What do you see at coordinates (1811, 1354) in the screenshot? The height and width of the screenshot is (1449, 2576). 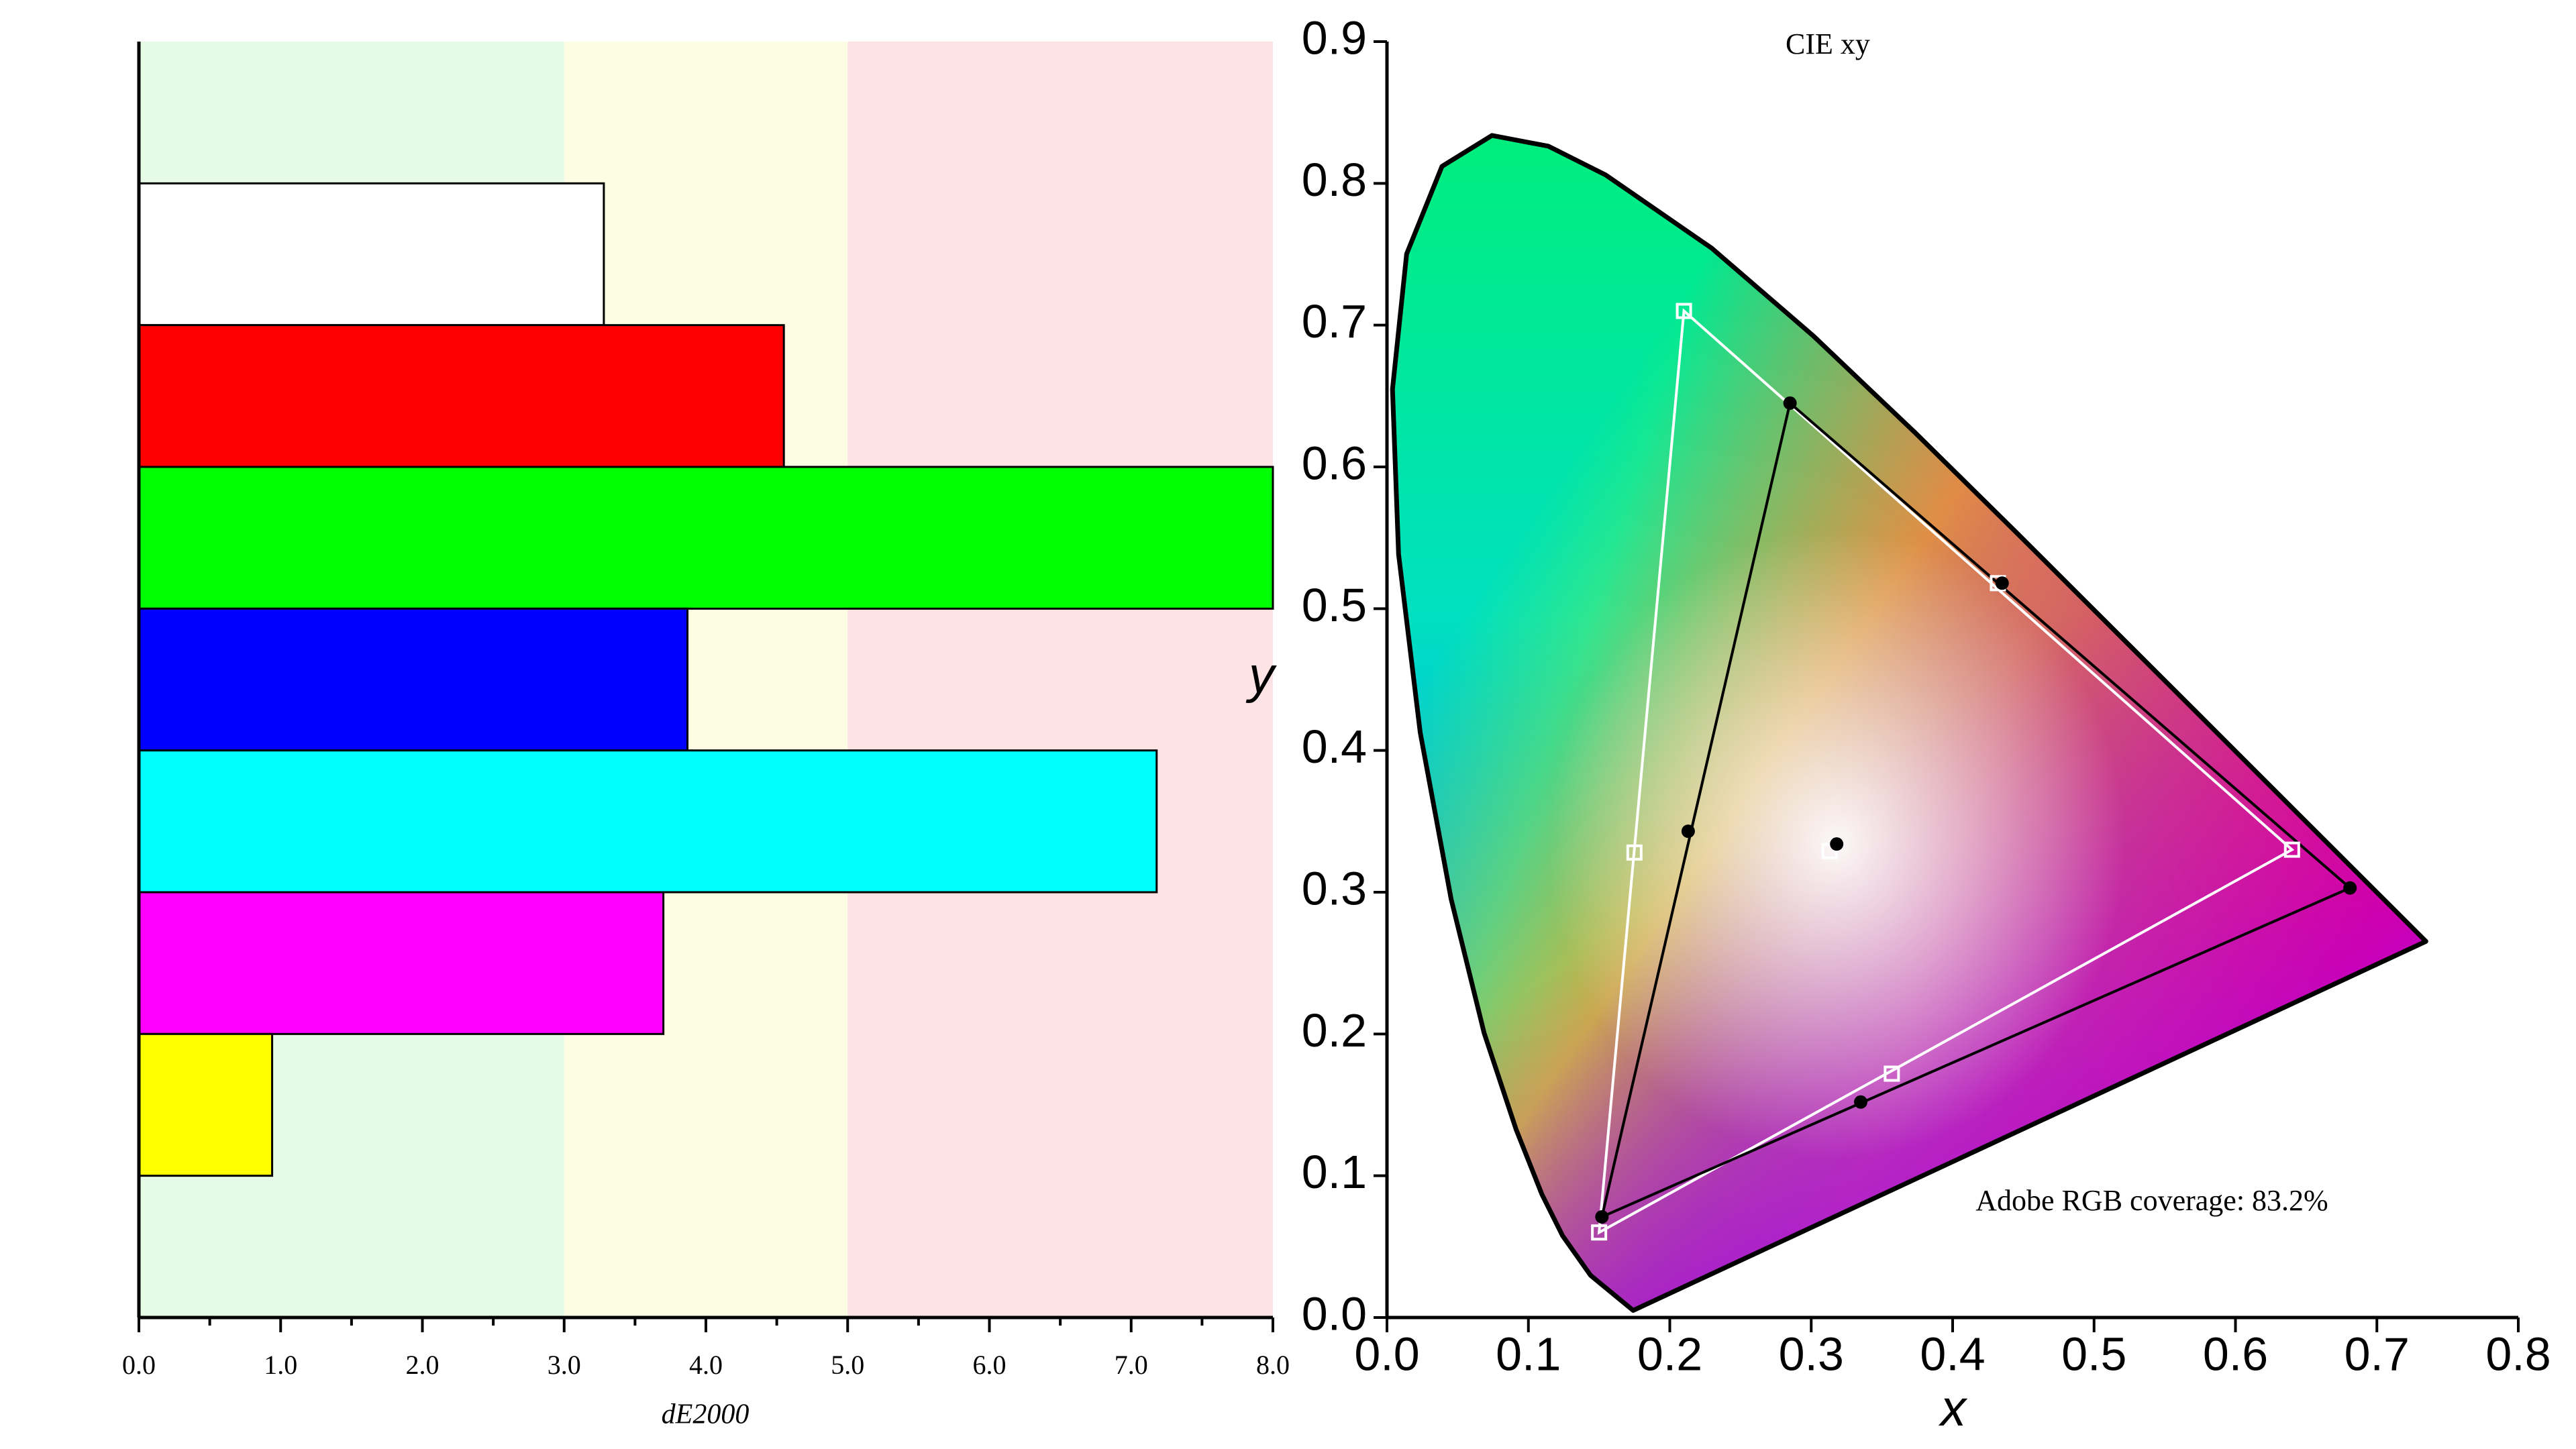 I see `x-tick-label: 0.3` at bounding box center [1811, 1354].